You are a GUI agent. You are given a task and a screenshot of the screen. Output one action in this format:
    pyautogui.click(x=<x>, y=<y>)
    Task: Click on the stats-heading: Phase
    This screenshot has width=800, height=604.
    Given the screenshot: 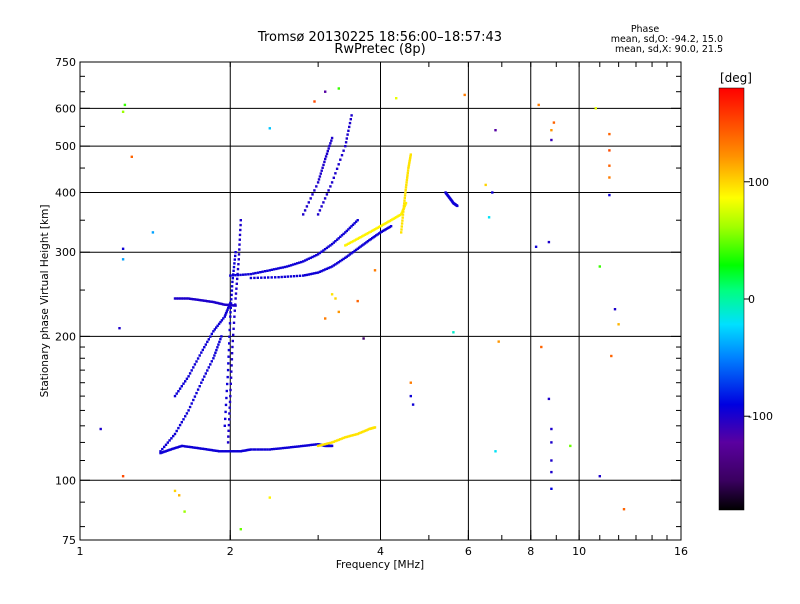 What is the action you would take?
    pyautogui.click(x=645, y=29)
    